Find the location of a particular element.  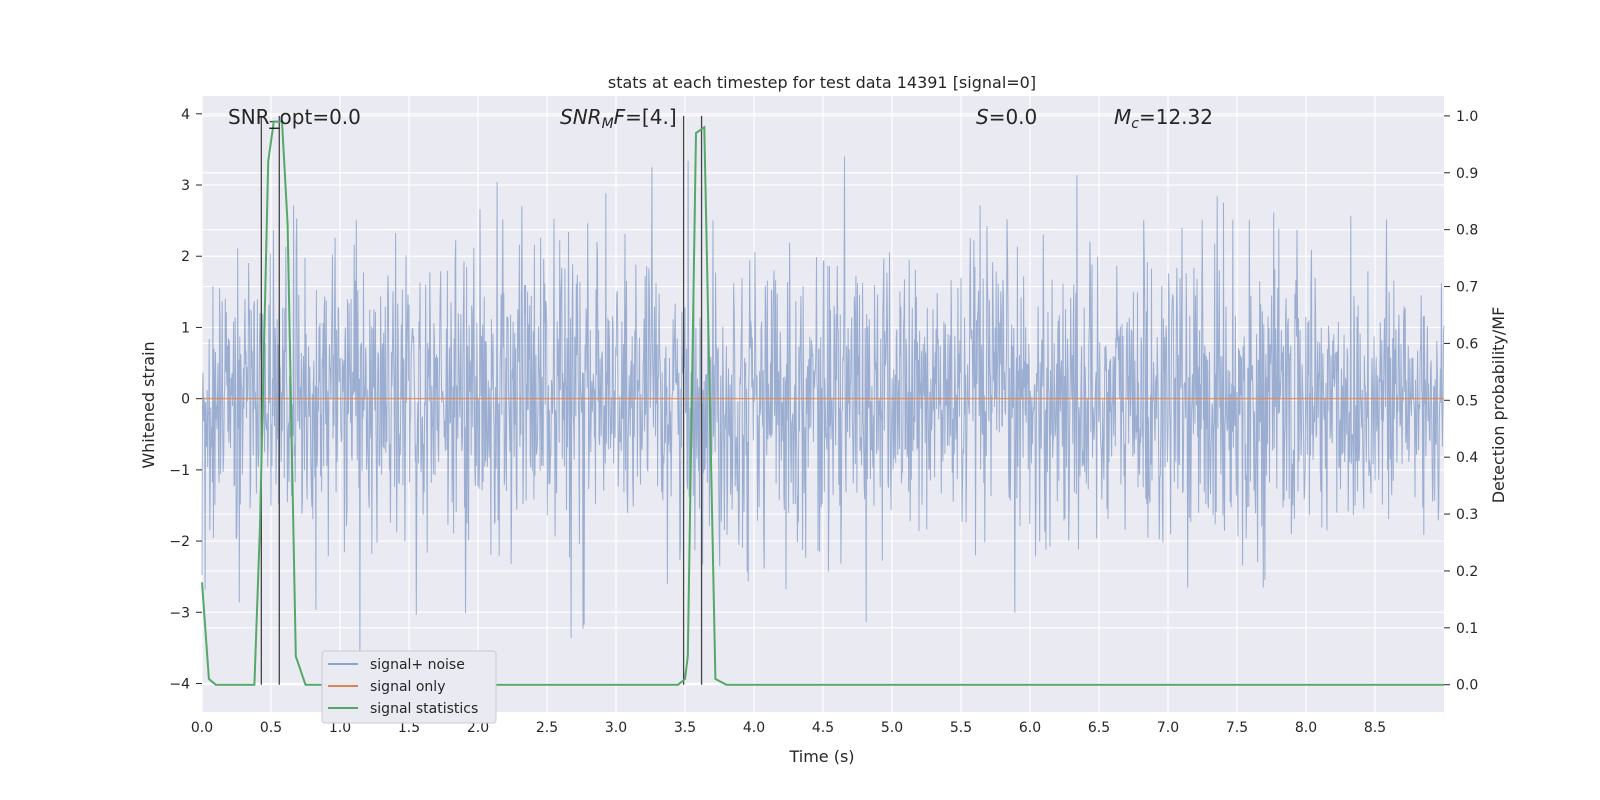

x-tick-label: 8.0 is located at coordinates (1306, 728).